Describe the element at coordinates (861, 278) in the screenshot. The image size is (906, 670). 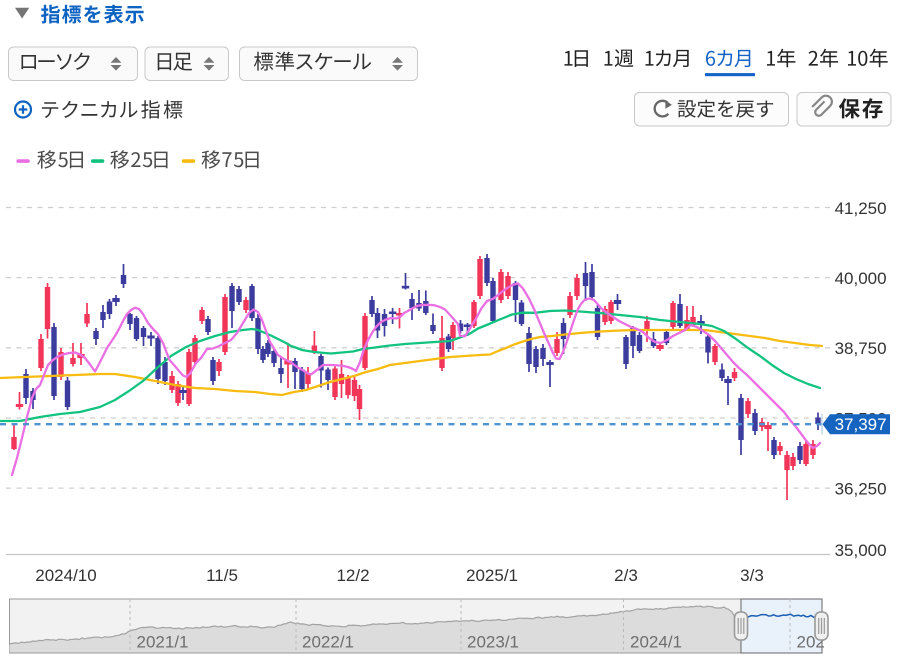
I see `svg-text: 40,000` at that location.